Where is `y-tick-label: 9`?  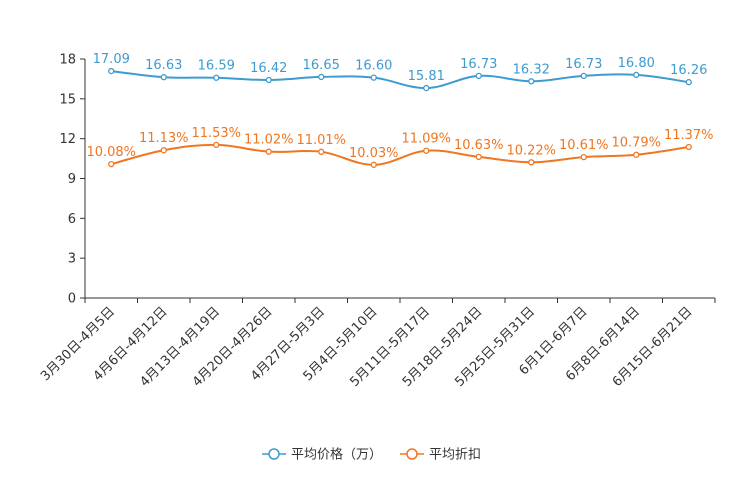 y-tick-label: 9 is located at coordinates (72, 179).